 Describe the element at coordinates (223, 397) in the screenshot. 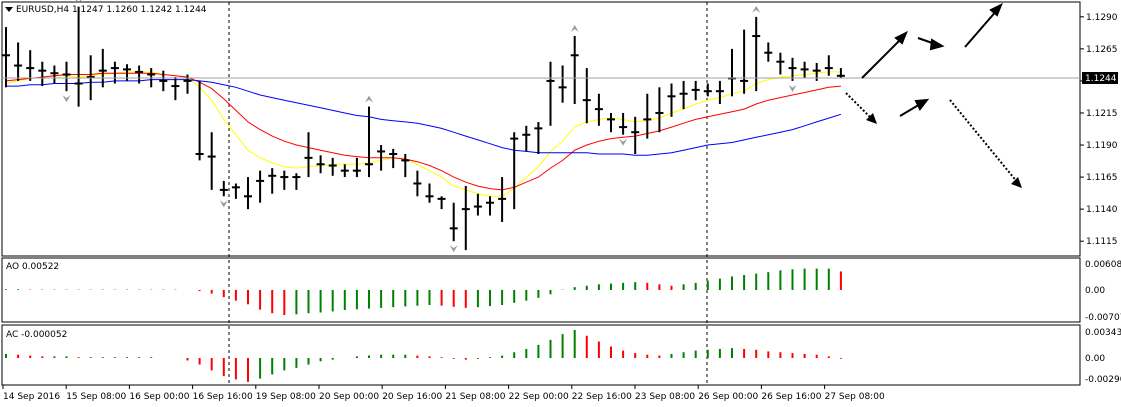

I see `time-tick-label: 16 Sep 16:00` at that location.